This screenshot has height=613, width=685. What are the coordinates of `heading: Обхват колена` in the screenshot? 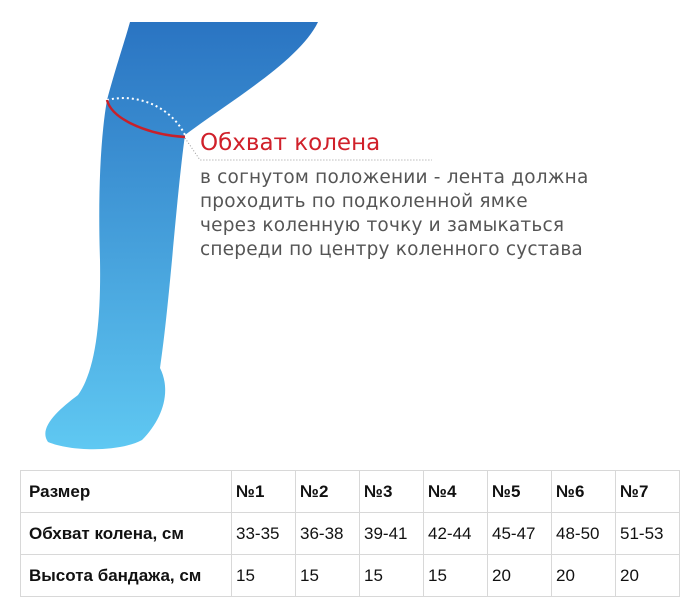 It's located at (290, 143).